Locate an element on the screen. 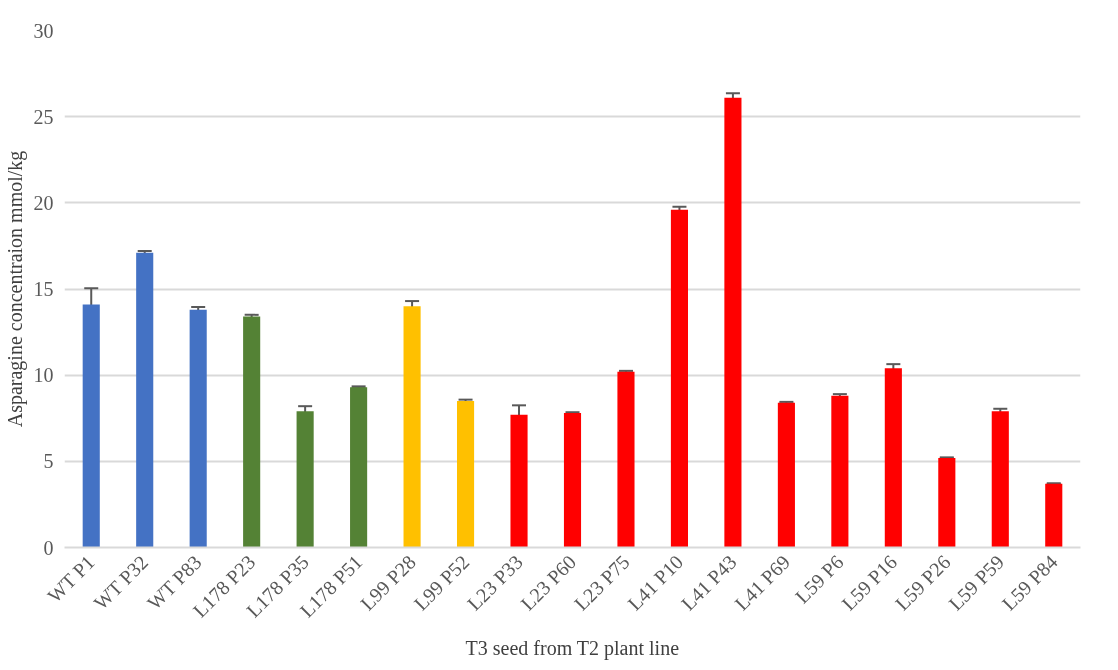 This screenshot has height=670, width=1118. y-tick-label: 25 is located at coordinates (43, 116).